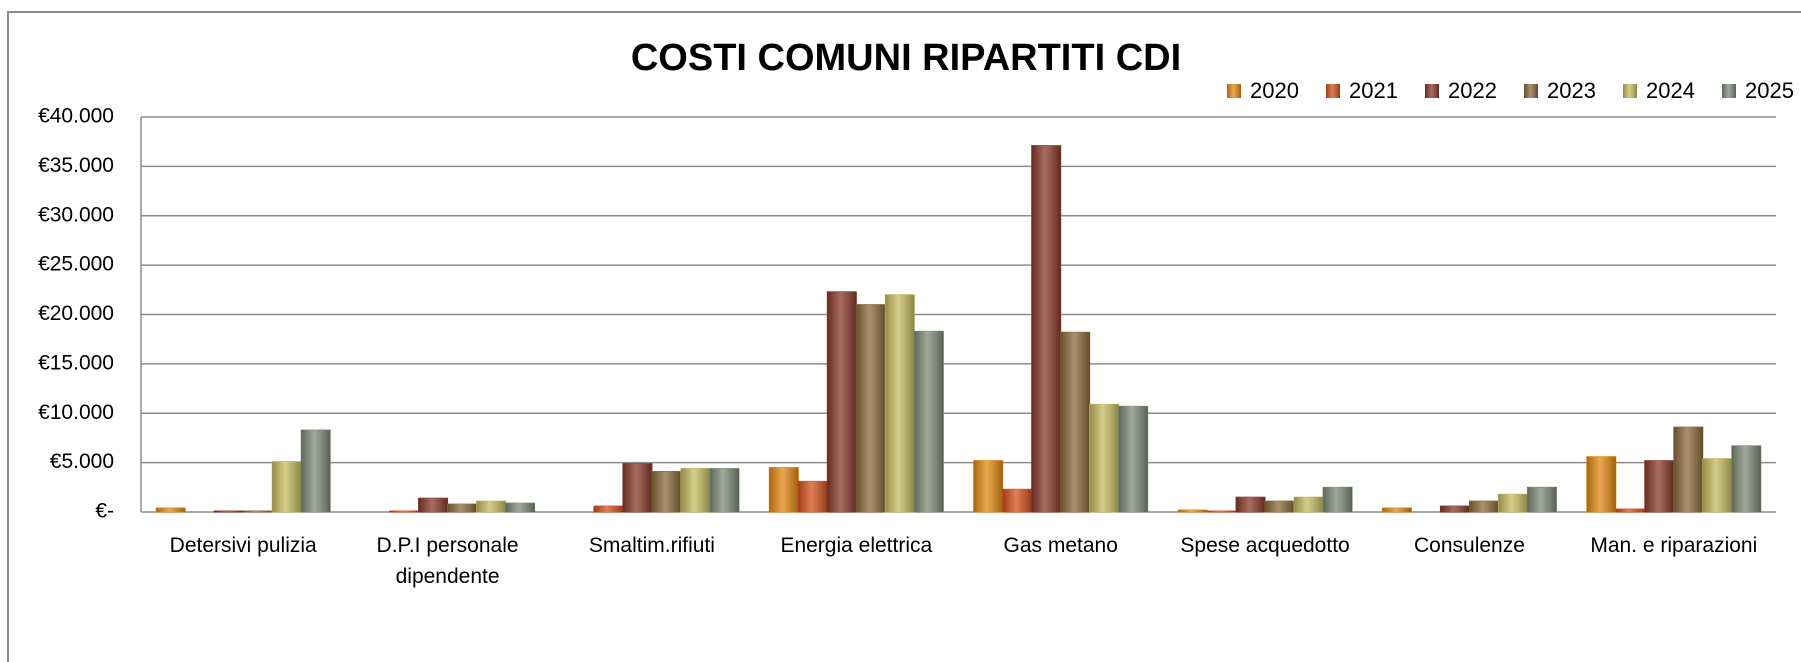 This screenshot has height=662, width=1801. What do you see at coordinates (82, 461) in the screenshot?
I see `y-tick-label: €5.000` at bounding box center [82, 461].